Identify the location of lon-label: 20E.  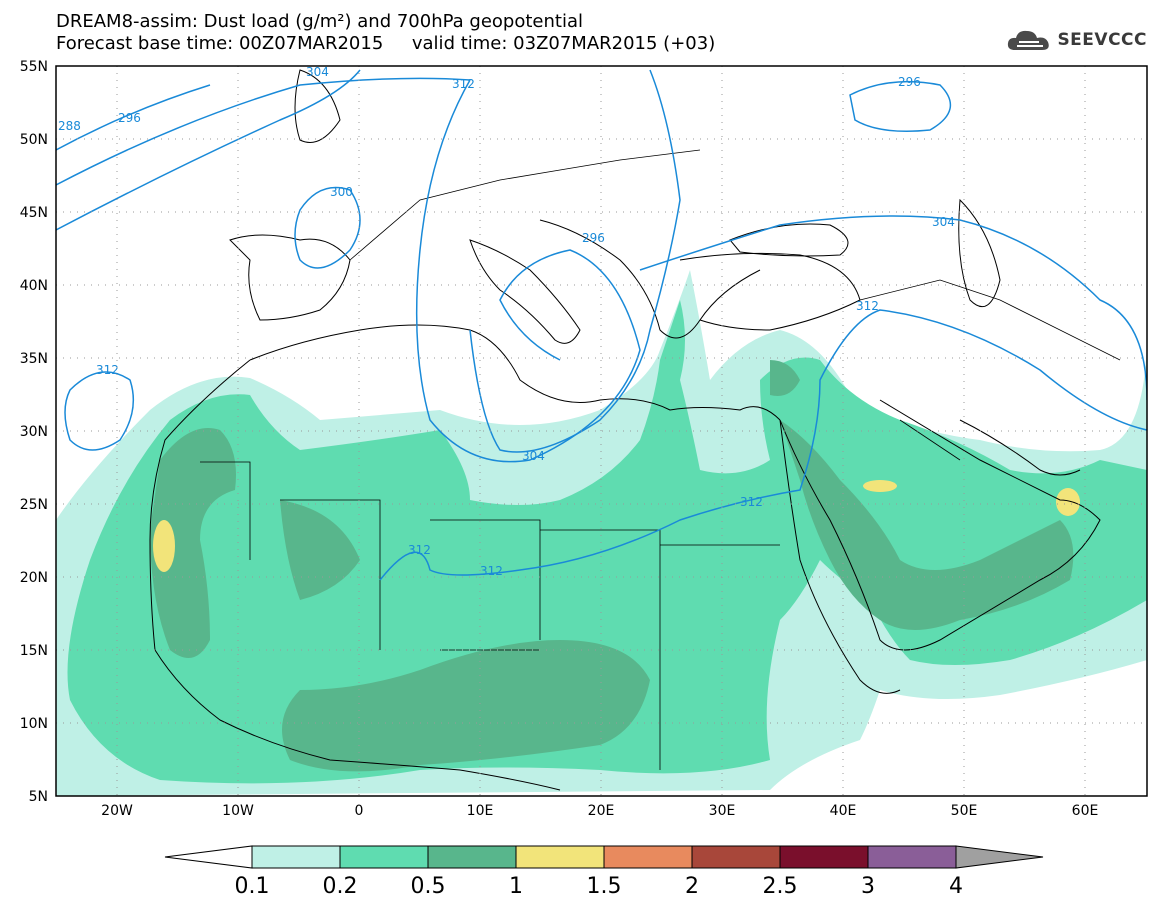
(601, 811).